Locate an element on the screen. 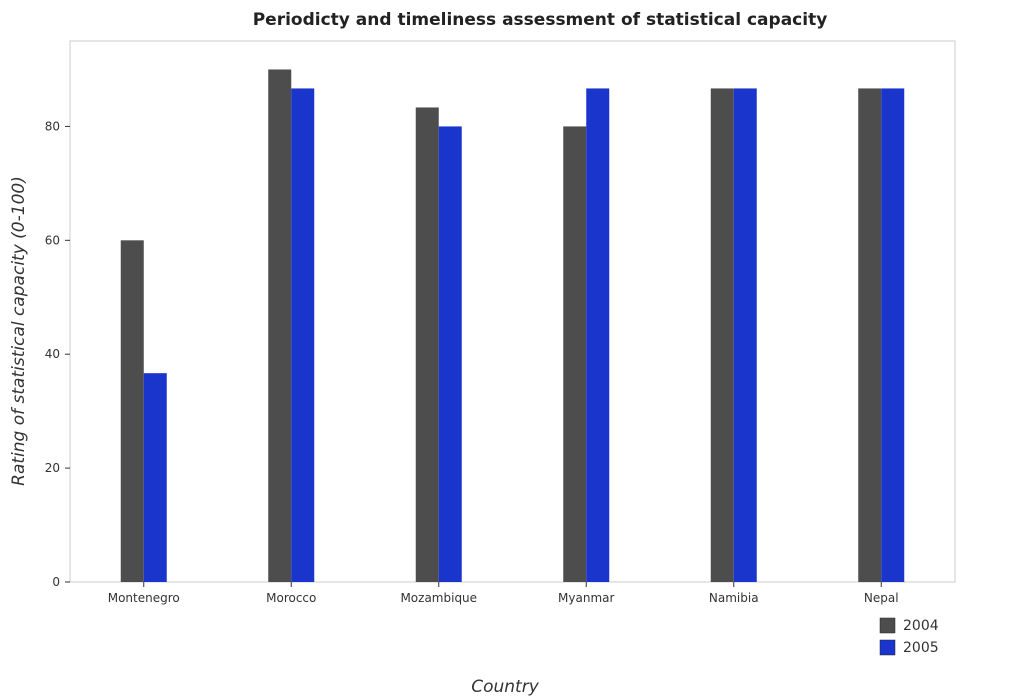 The width and height of the screenshot is (1021, 700). legend-swatch-2005 is located at coordinates (887, 647).